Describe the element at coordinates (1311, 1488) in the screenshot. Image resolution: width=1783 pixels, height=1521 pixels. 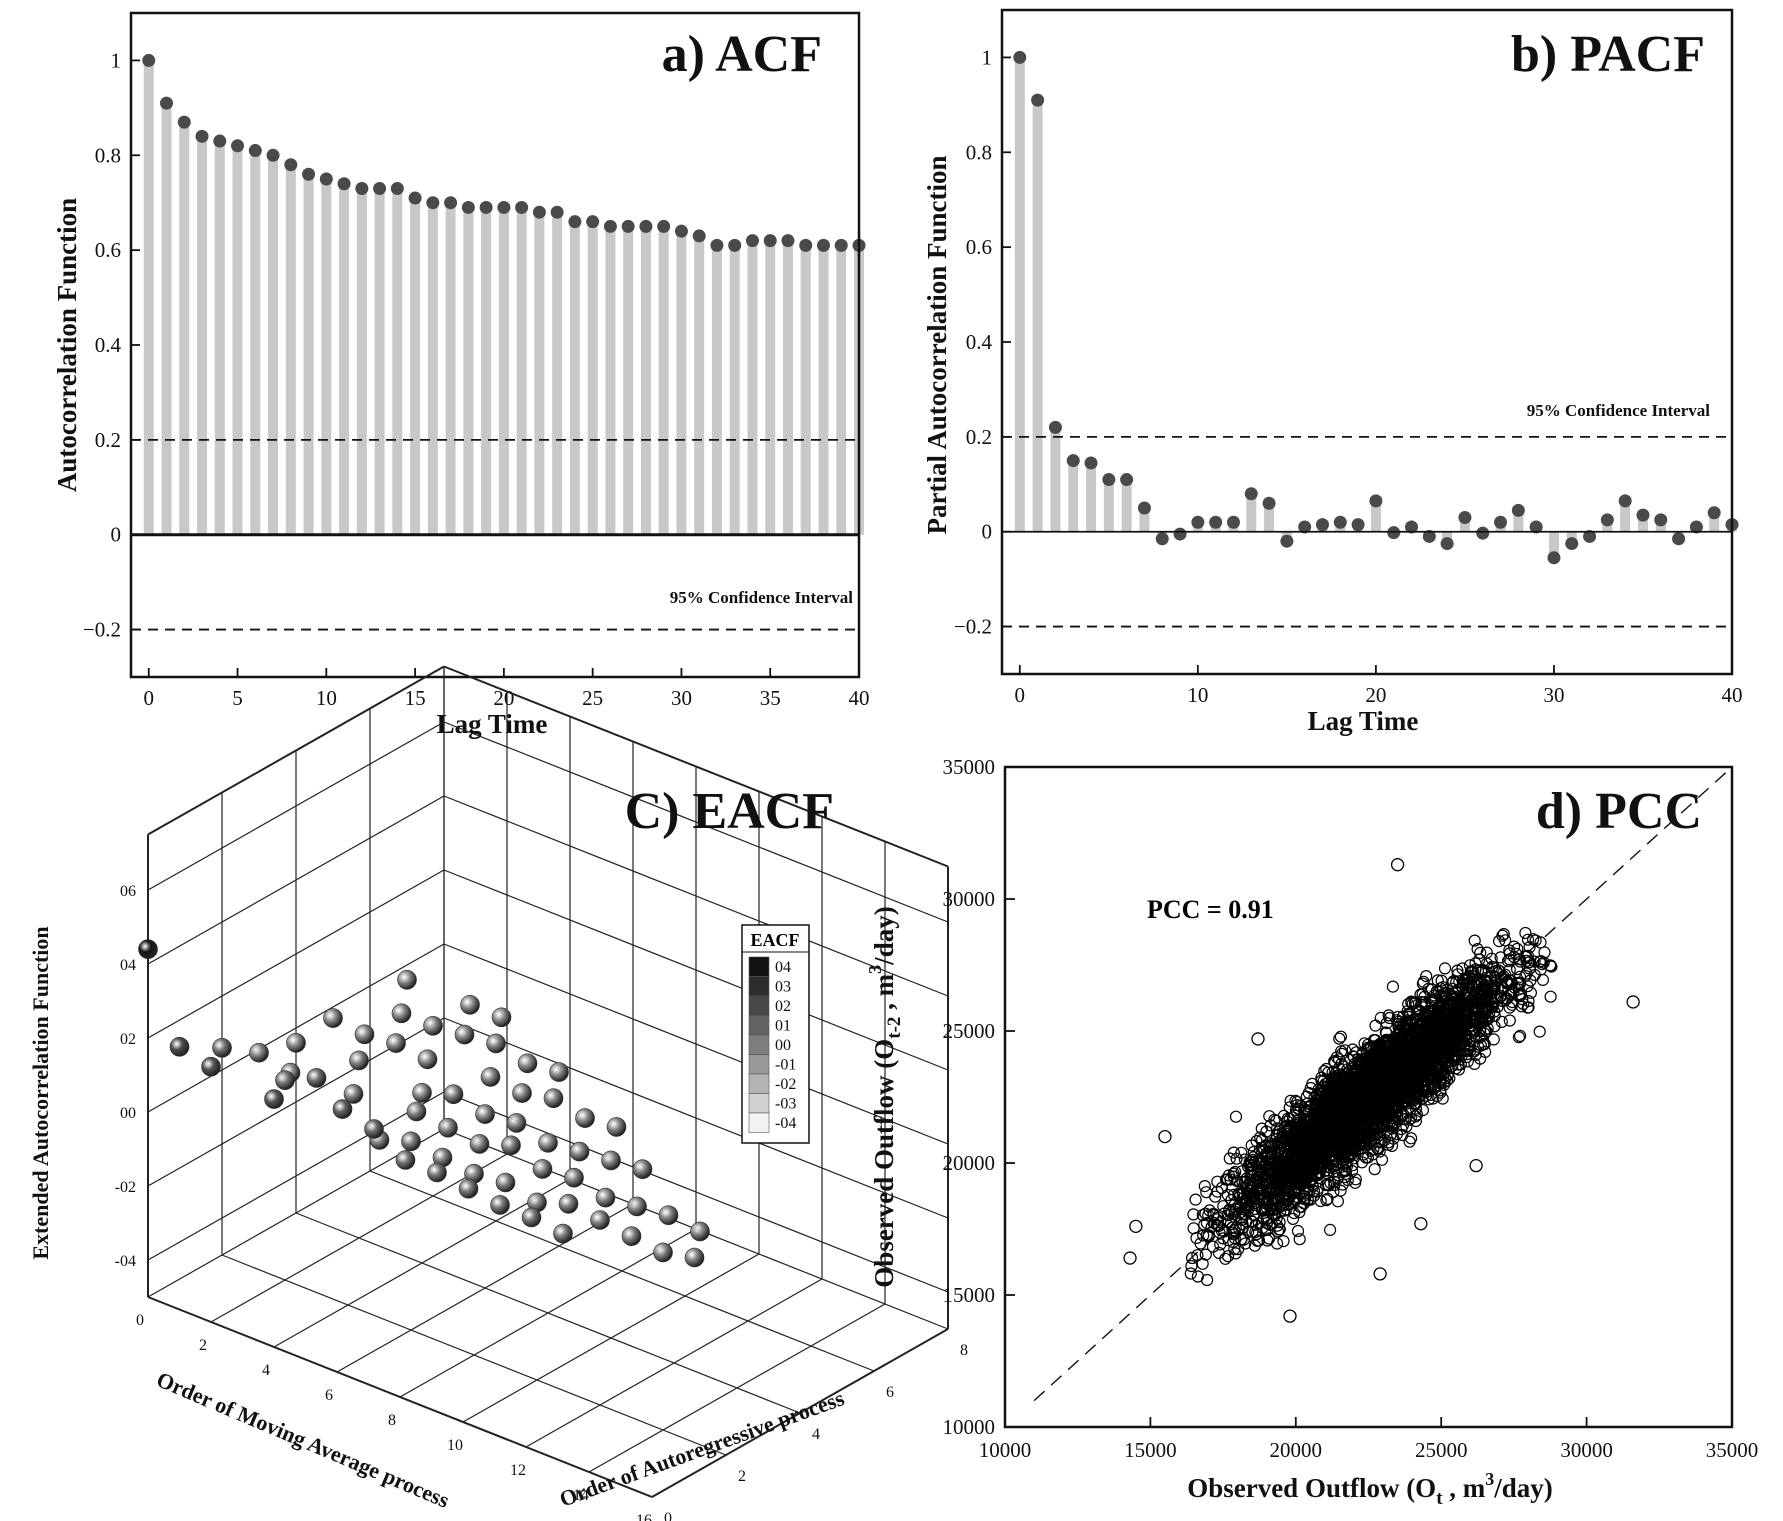
I see `pcc-x-label-main: Observed Outflow (O` at that location.